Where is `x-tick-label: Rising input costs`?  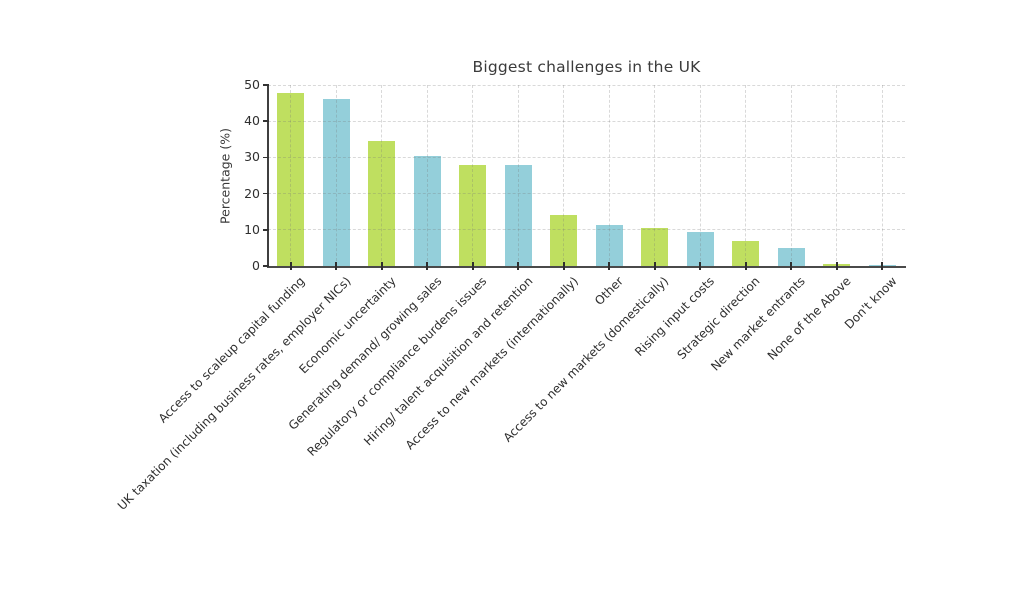
x-tick-label: Rising input costs is located at coordinates (675, 316).